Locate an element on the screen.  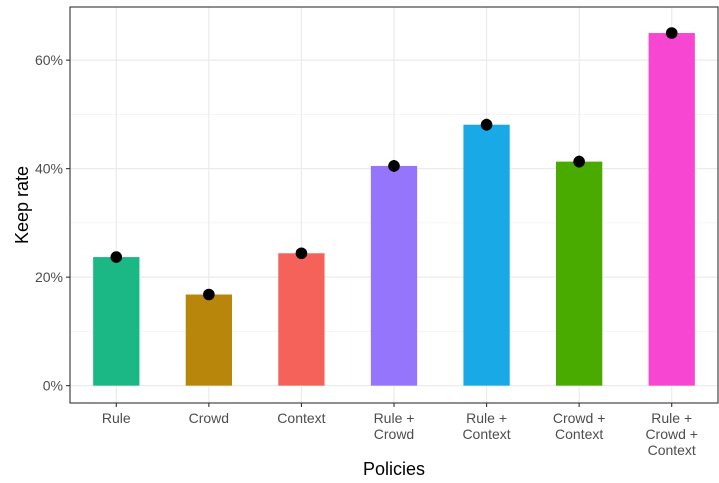
y-tick-label: 0% is located at coordinates (53, 386).